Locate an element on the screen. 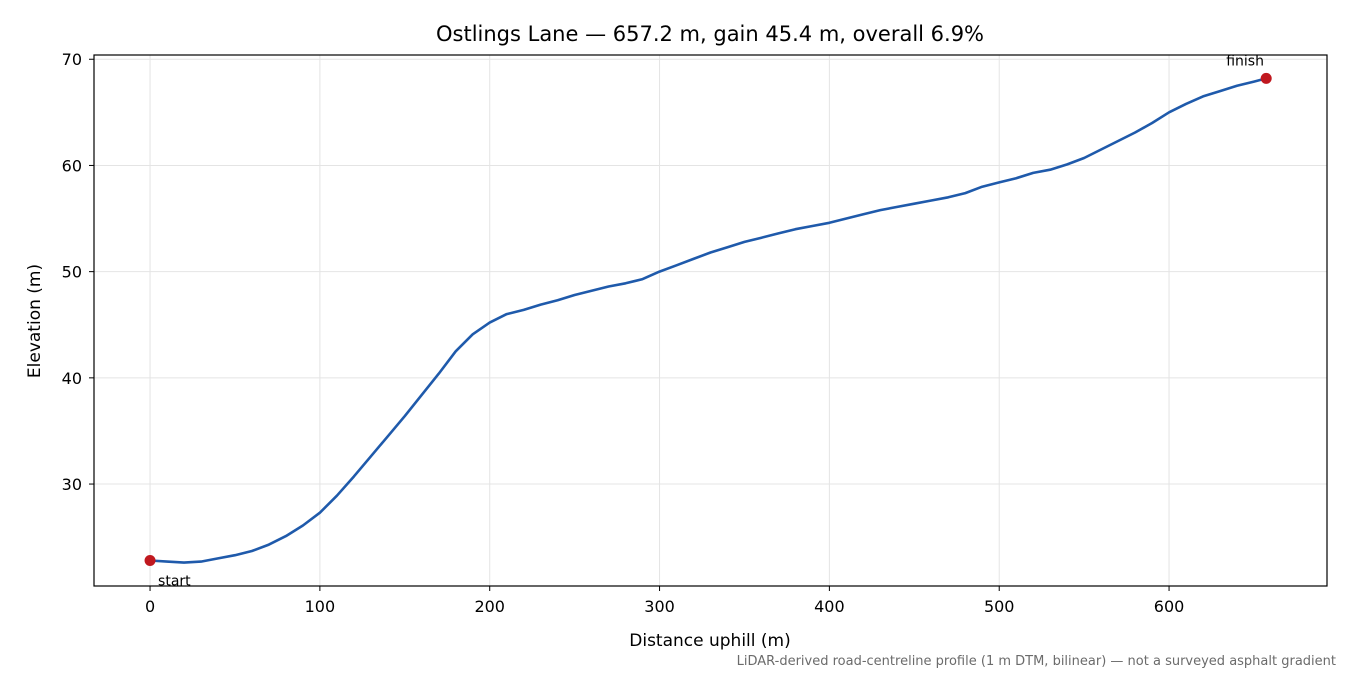  x-tick-label: 300 is located at coordinates (659, 606).